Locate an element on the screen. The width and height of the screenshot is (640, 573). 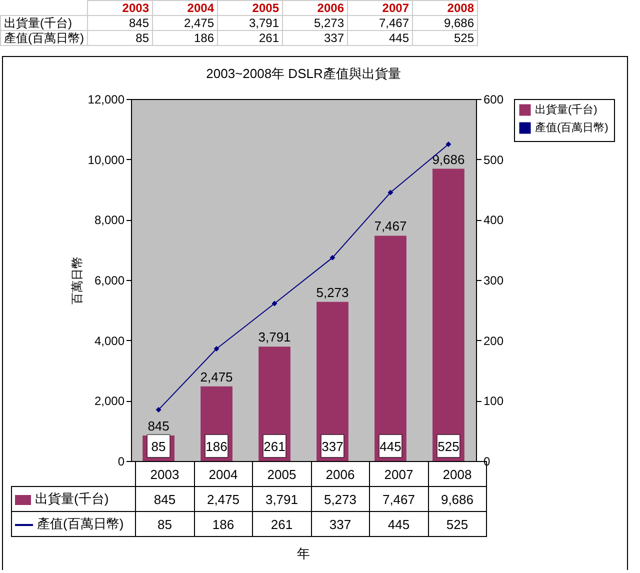
data-label: 525 is located at coordinates (445, 38).